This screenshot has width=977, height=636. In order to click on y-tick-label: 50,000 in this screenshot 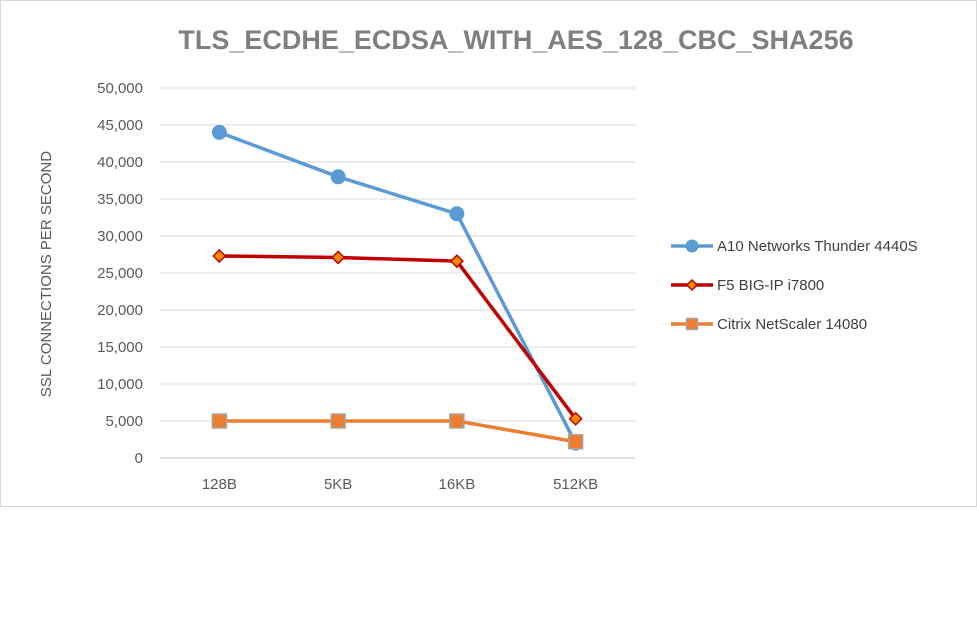, I will do `click(120, 88)`.